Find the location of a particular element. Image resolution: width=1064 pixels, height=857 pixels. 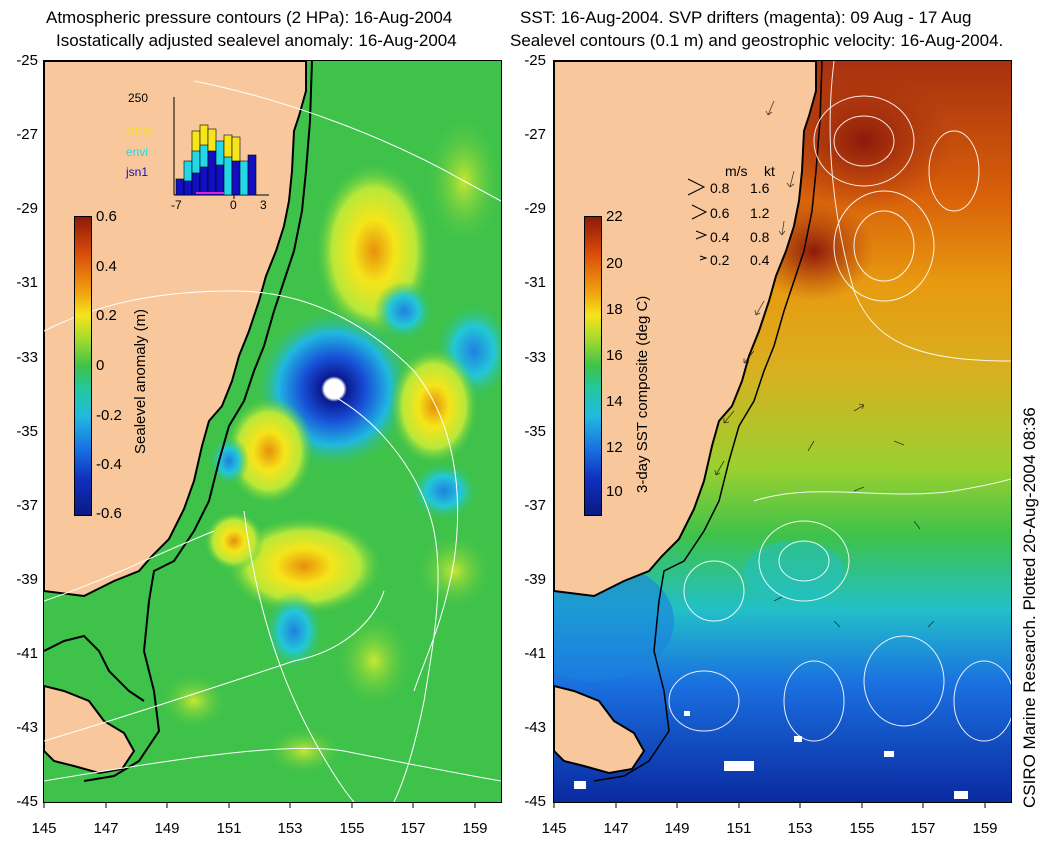

right-lon-tick: 145 is located at coordinates (554, 828).